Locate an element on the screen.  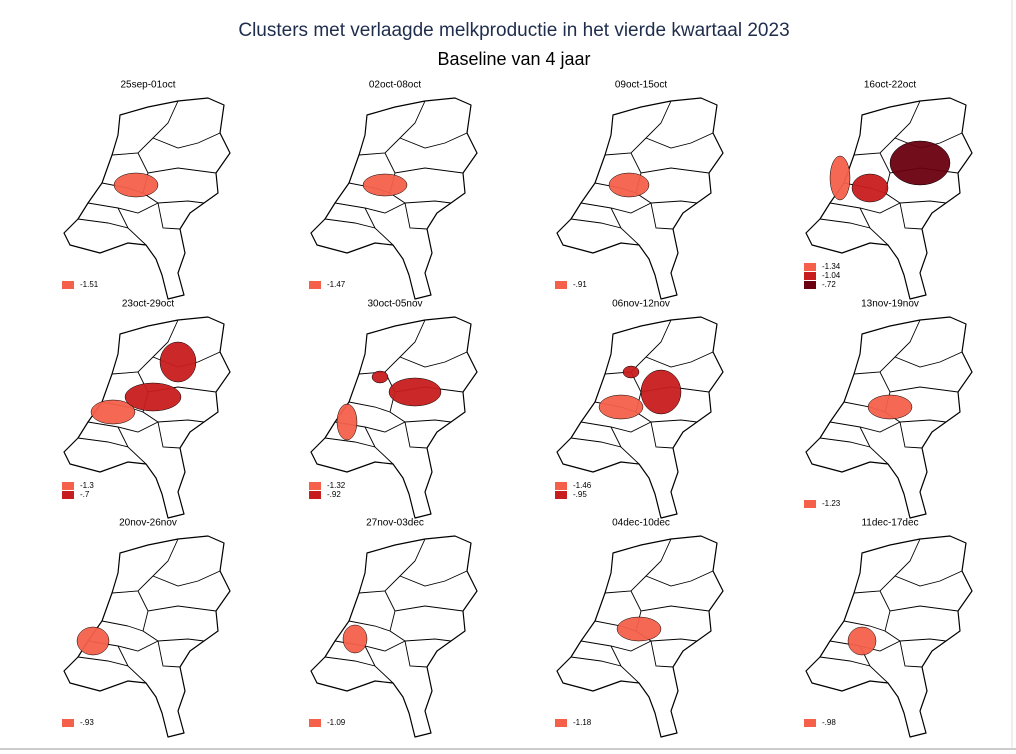
panel-title: 13nov-19nov is located at coordinates (890, 304).